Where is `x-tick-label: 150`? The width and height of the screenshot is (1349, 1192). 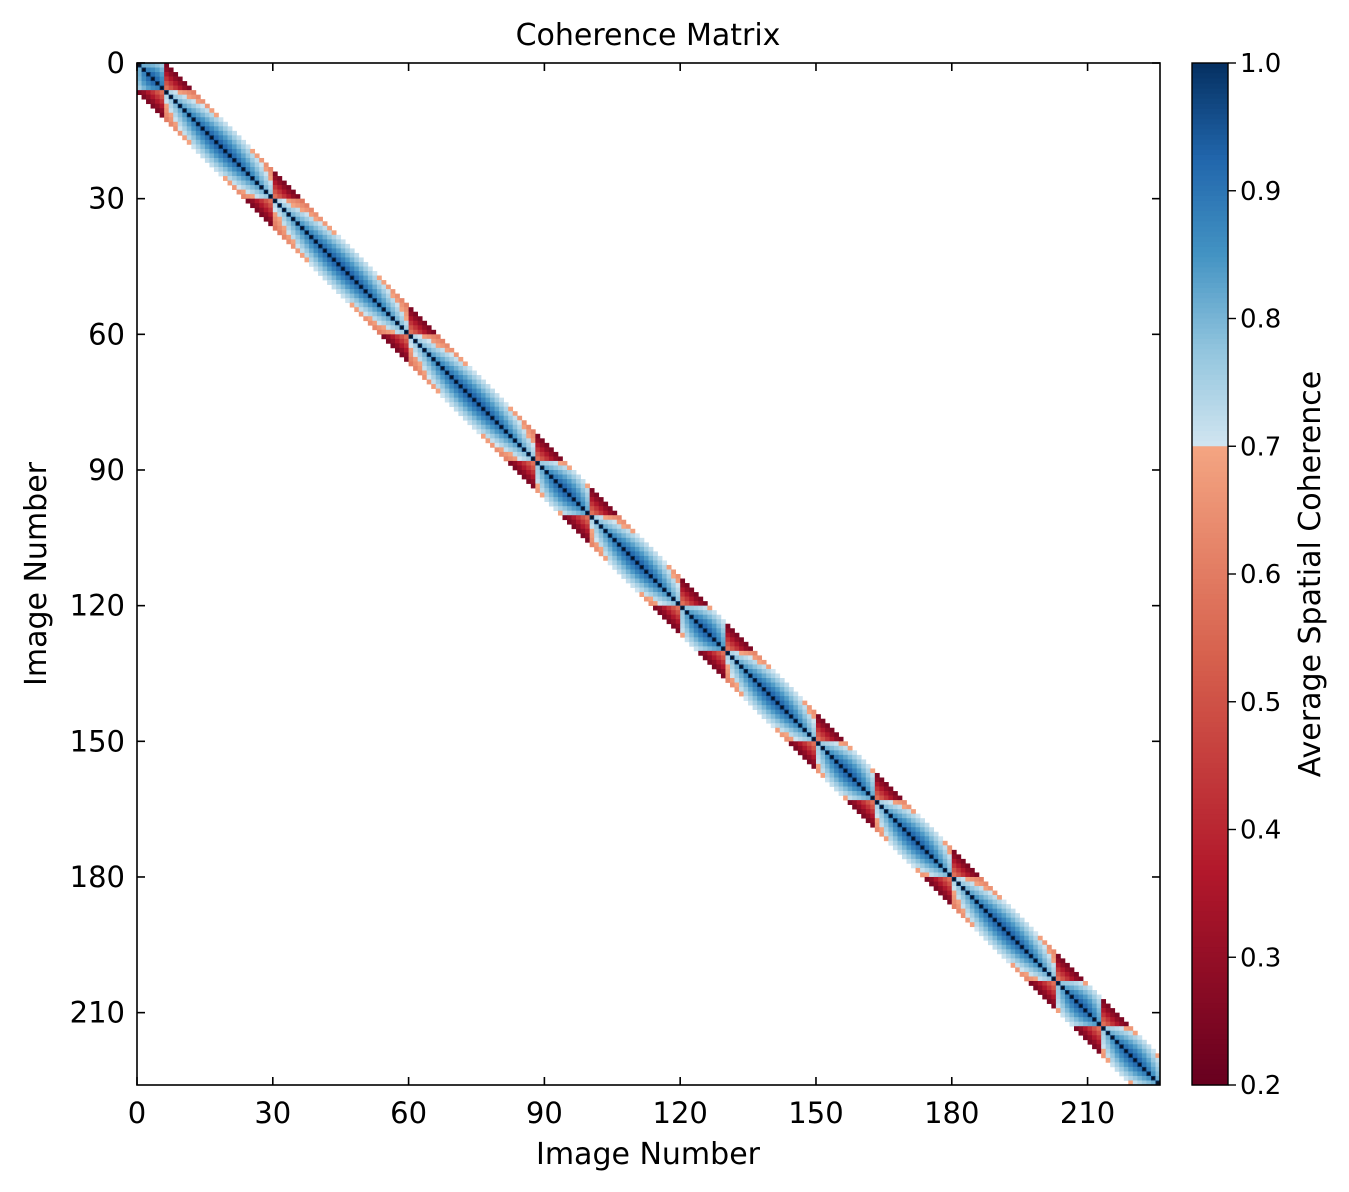 x-tick-label: 150 is located at coordinates (815, 1113).